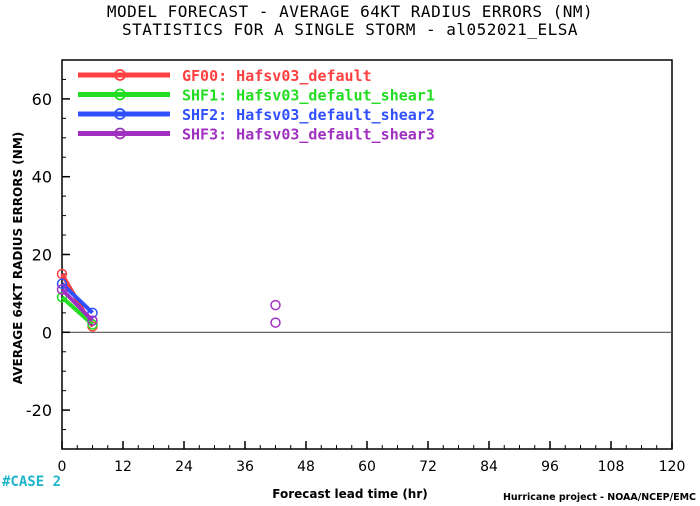 This screenshot has height=506, width=700. I want to click on x-axis-label: Forecast lead time (hr), so click(350, 494).